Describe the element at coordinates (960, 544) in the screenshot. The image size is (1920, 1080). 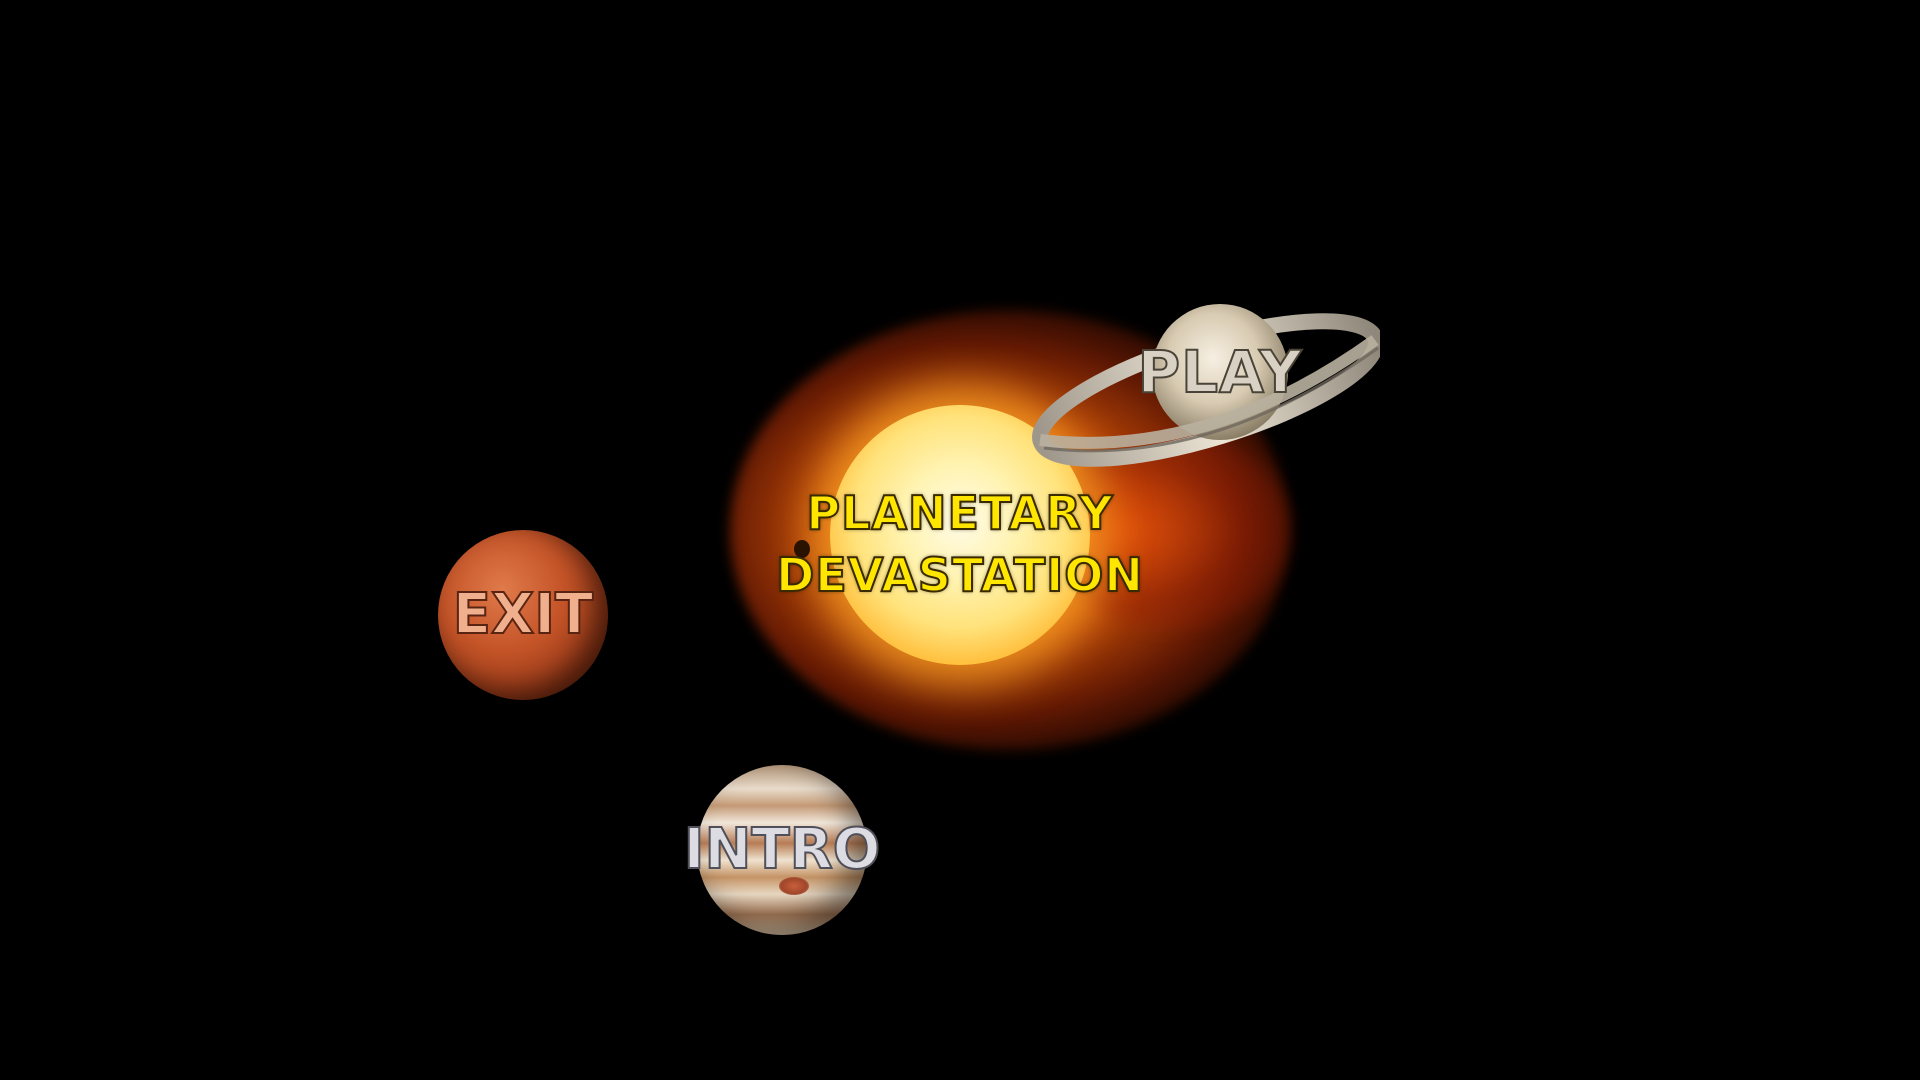
I see `game-title: PLANETARY DEVASTATION` at that location.